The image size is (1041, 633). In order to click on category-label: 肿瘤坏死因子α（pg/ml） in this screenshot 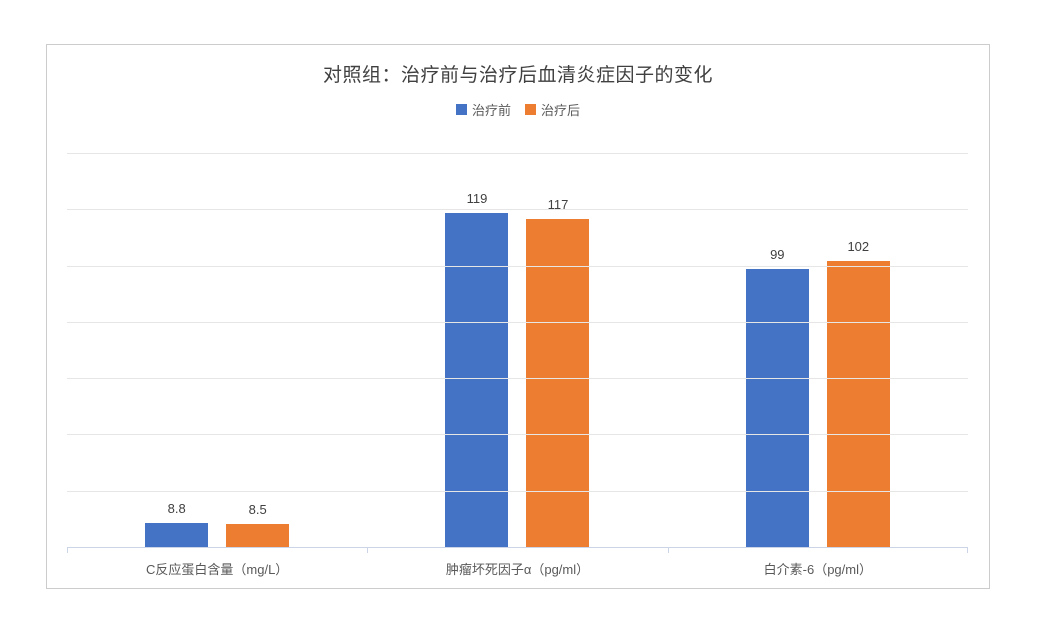, I will do `click(517, 569)`.